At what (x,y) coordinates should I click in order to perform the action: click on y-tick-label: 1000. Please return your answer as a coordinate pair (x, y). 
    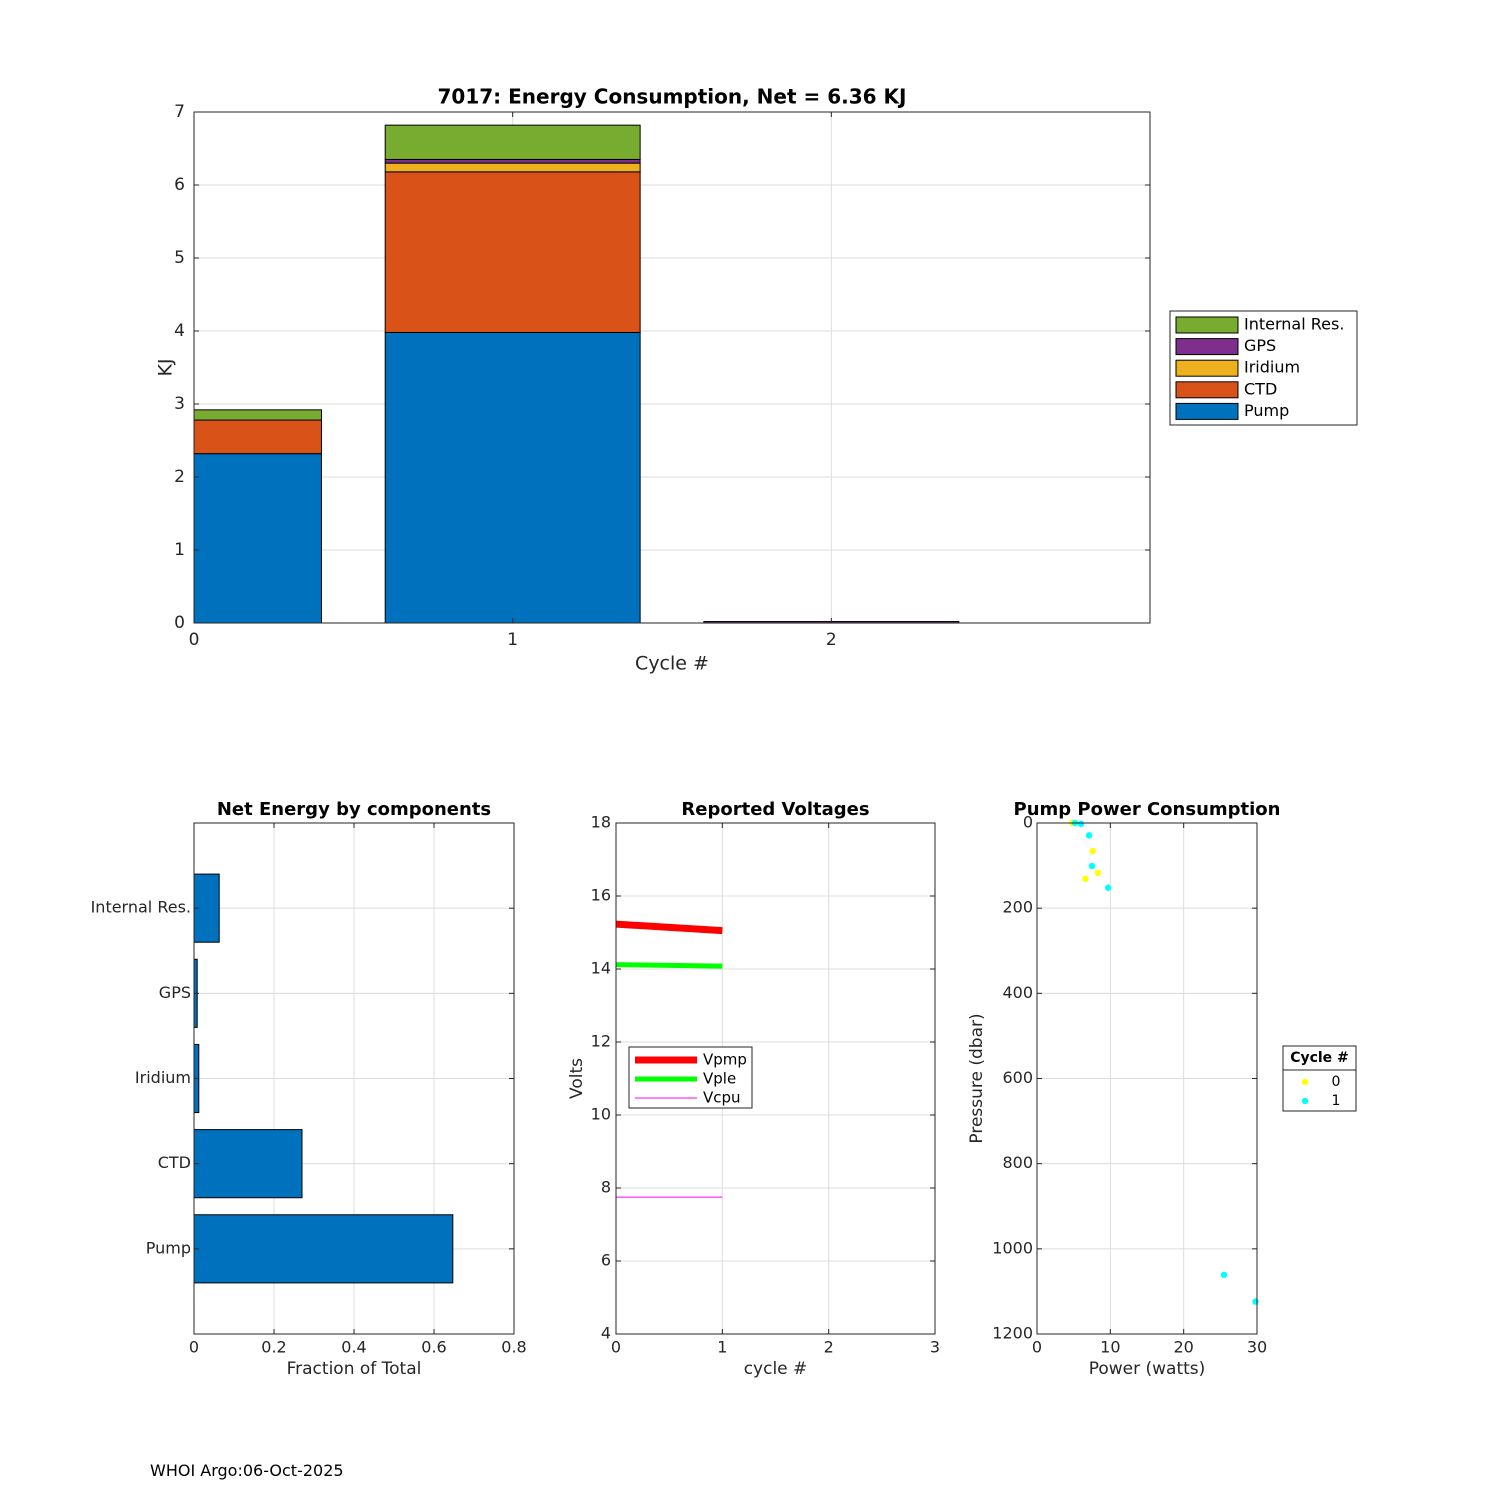
    Looking at the image, I should click on (1012, 1247).